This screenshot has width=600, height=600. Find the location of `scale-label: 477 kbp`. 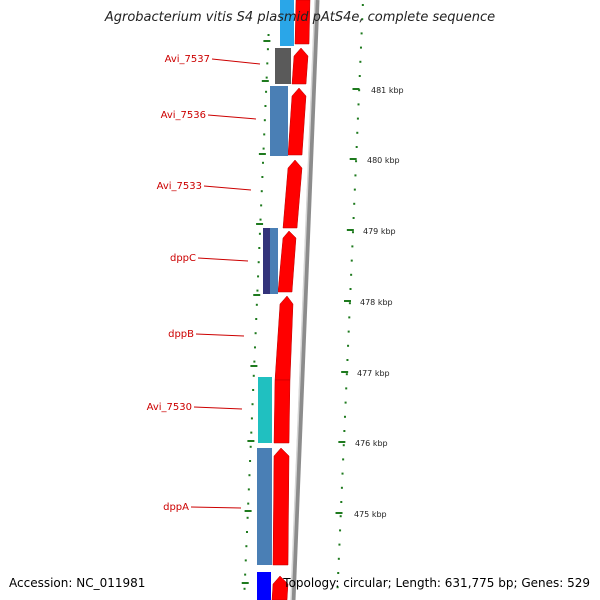

scale-label: 477 kbp is located at coordinates (373, 373).